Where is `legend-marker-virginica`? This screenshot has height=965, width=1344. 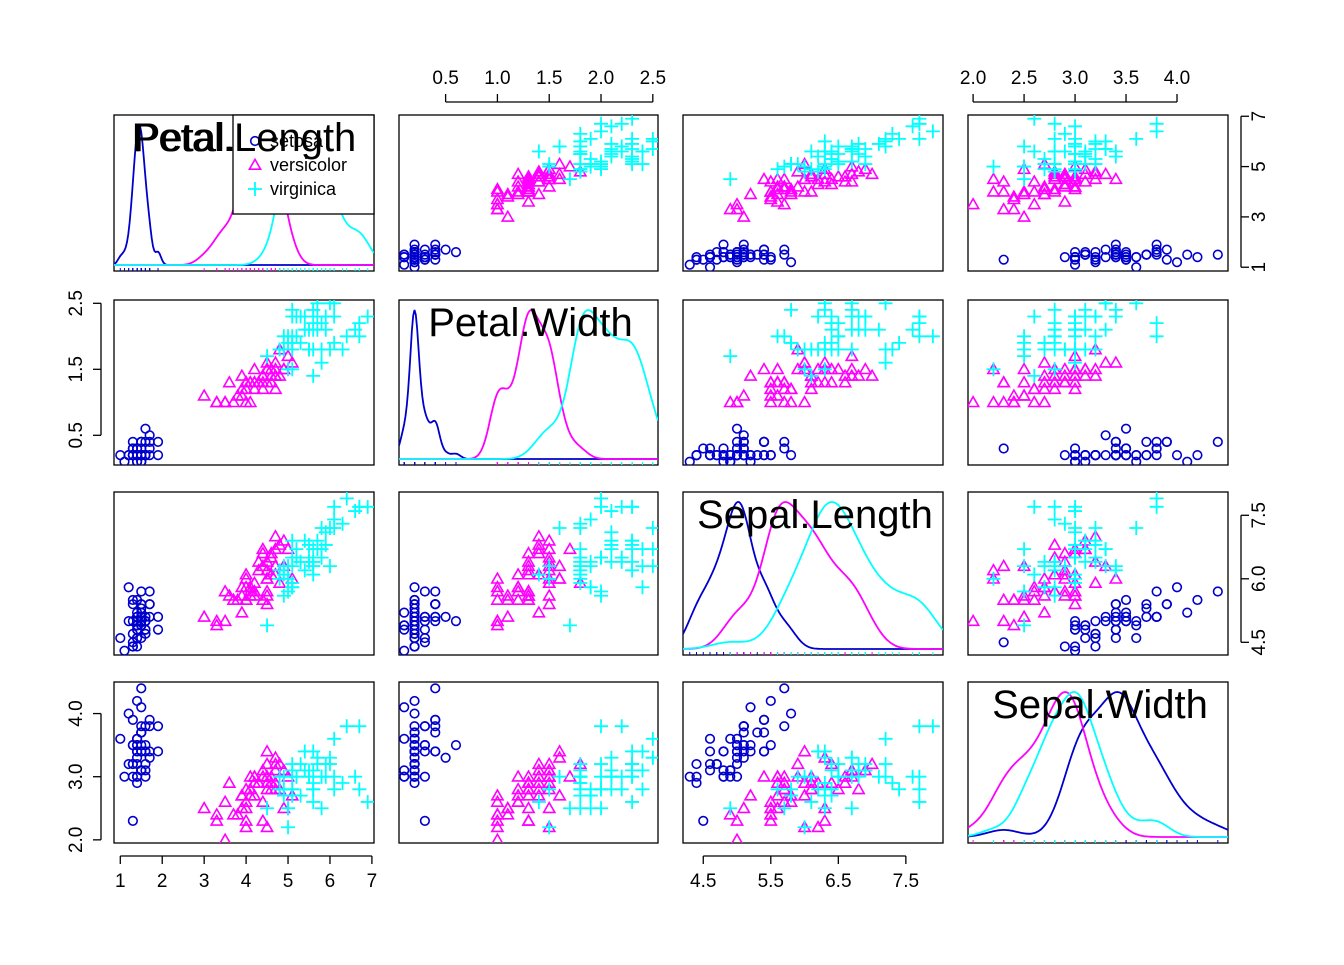
legend-marker-virginica is located at coordinates (255, 189).